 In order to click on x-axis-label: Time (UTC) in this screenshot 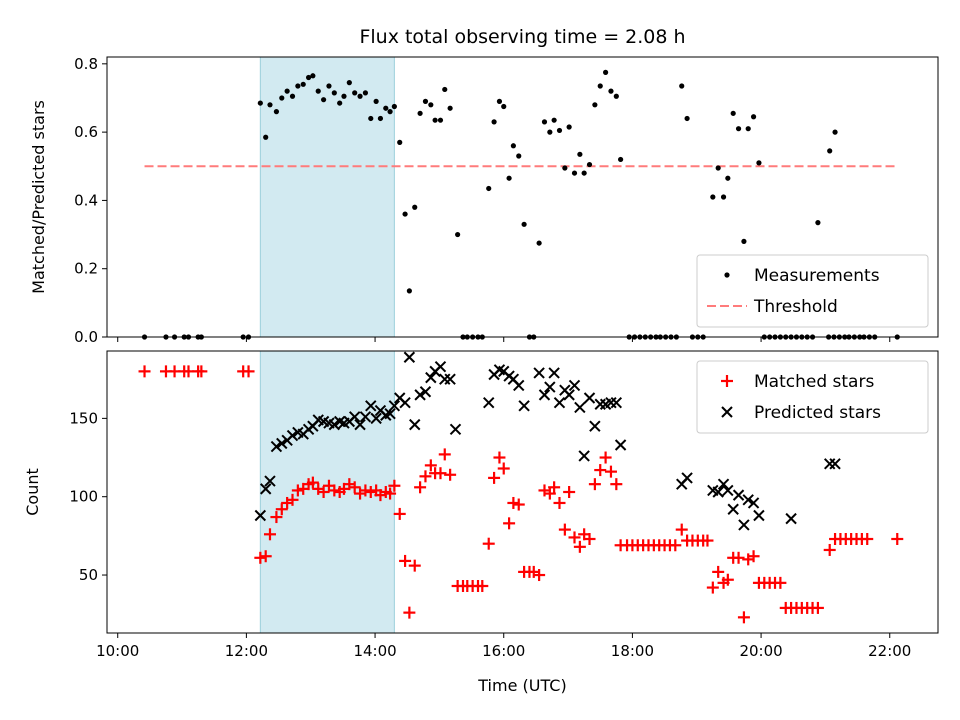, I will do `click(521, 685)`.